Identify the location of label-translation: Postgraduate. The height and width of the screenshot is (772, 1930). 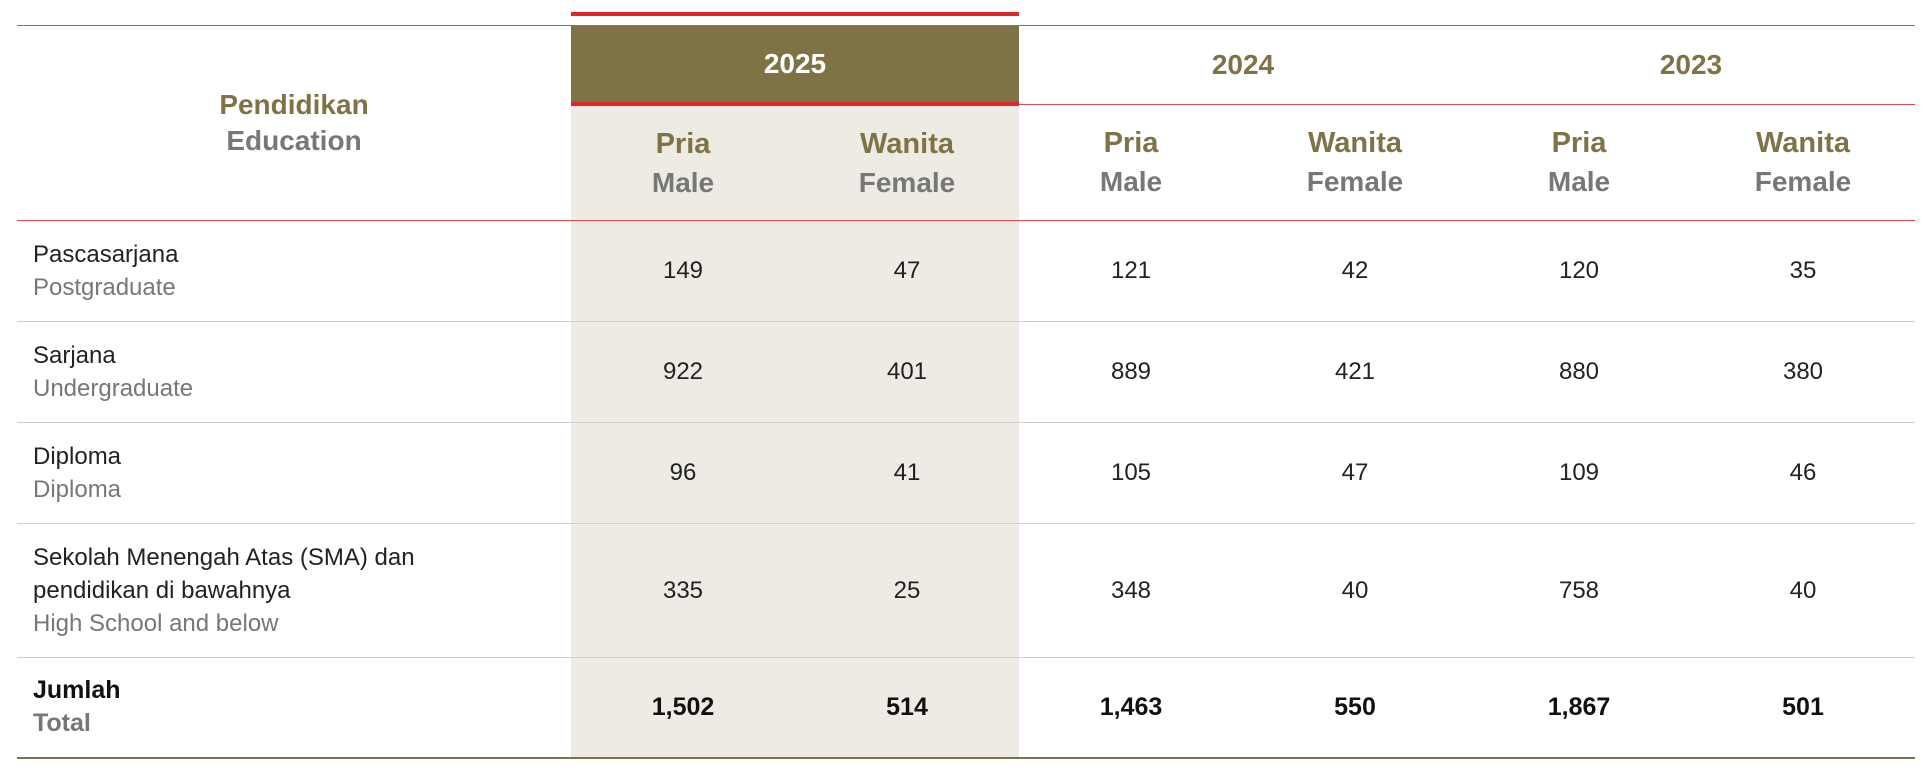
(104, 287).